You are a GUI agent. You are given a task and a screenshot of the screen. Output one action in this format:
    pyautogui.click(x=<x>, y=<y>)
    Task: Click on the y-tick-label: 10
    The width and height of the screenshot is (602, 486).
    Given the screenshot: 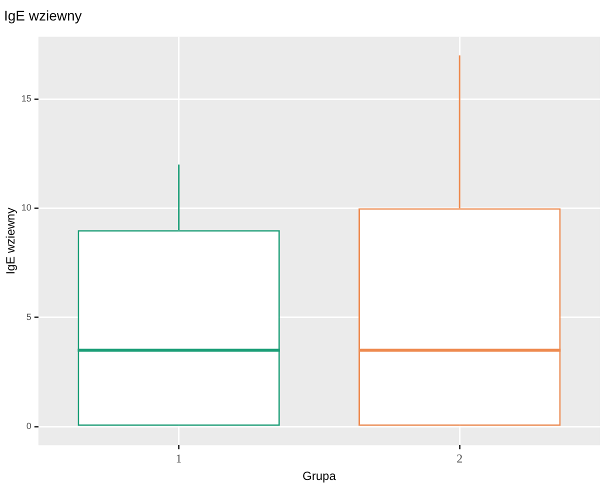 What is the action you would take?
    pyautogui.click(x=26, y=207)
    